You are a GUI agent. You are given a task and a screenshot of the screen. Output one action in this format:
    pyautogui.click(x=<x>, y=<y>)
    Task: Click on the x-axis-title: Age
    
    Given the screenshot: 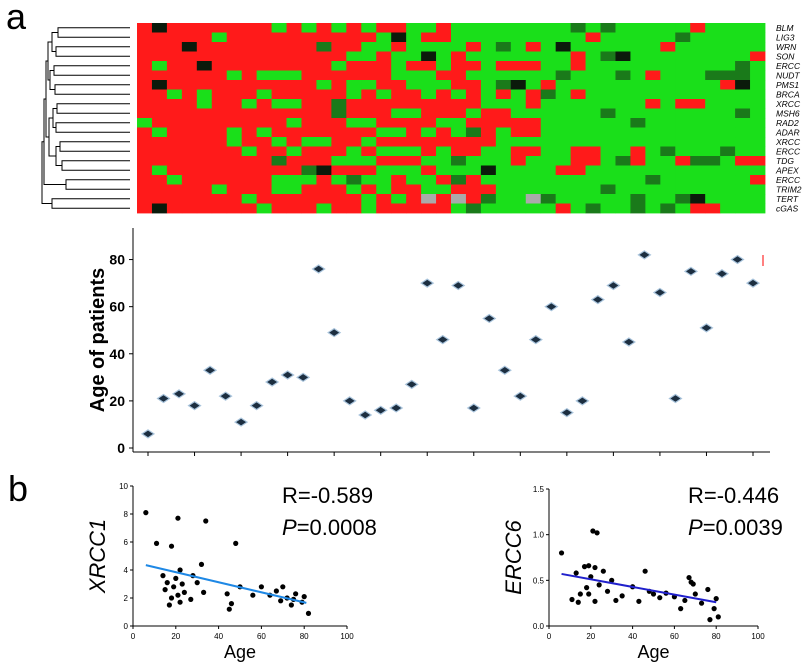 What is the action you would take?
    pyautogui.click(x=240, y=652)
    